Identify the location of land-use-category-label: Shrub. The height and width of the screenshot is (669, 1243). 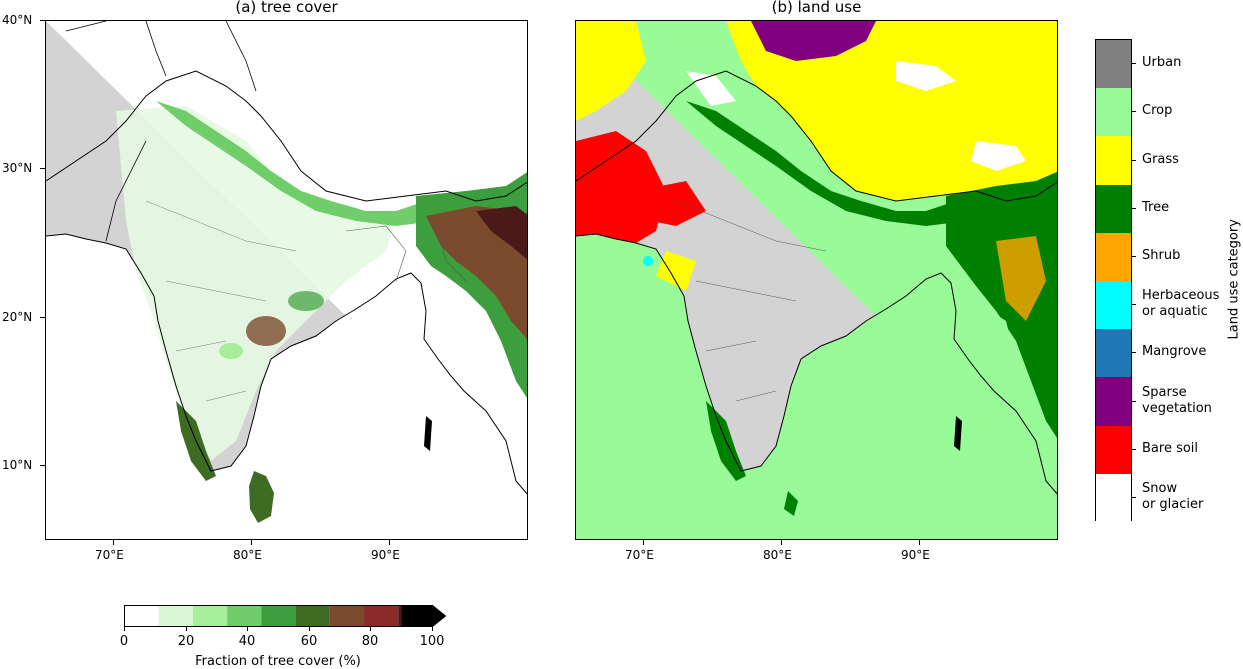
(1161, 255).